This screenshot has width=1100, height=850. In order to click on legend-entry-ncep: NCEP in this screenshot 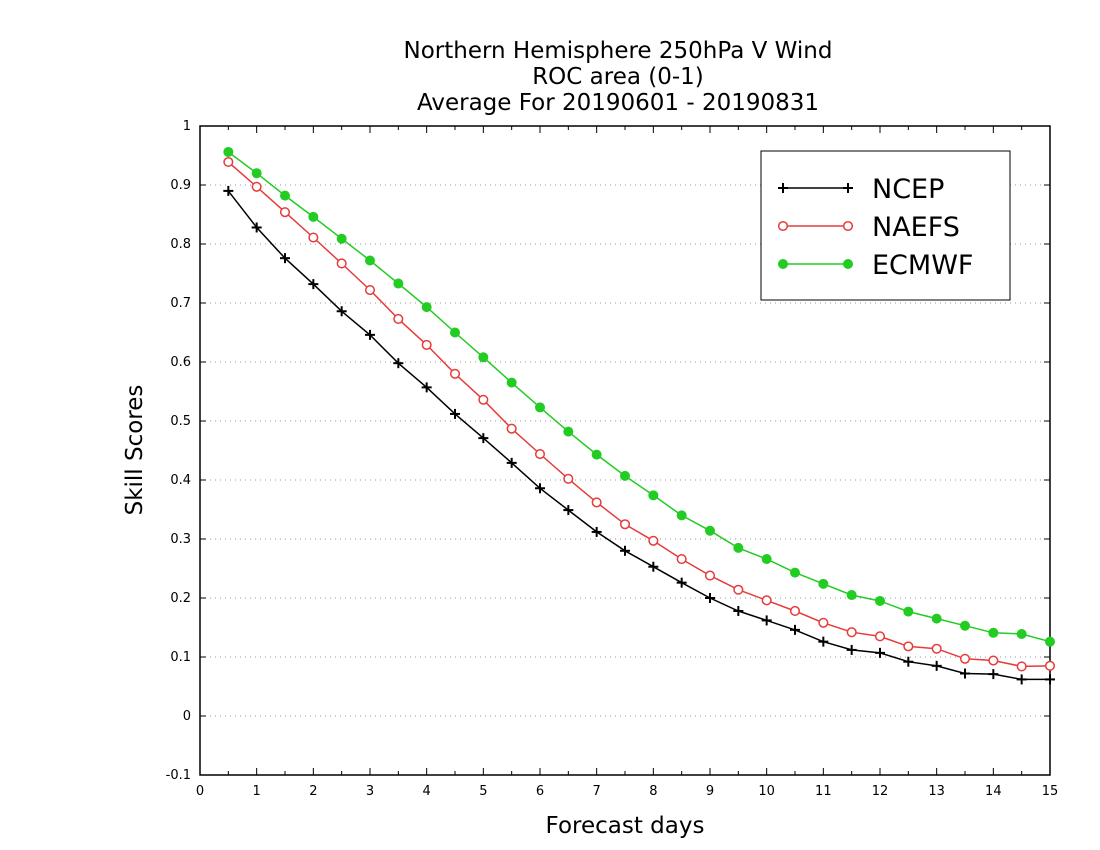, I will do `click(861, 189)`.